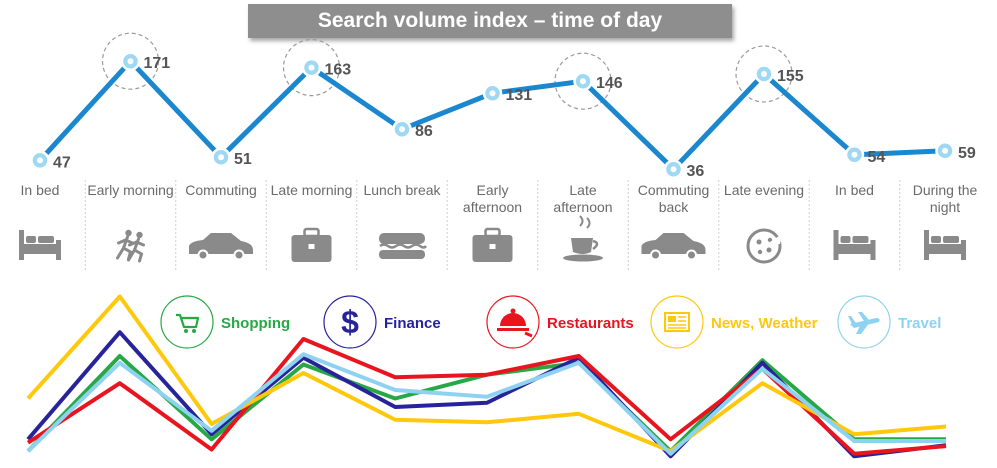 Image resolution: width=997 pixels, height=468 pixels. What do you see at coordinates (945, 190) in the screenshot?
I see `period-label: During the` at bounding box center [945, 190].